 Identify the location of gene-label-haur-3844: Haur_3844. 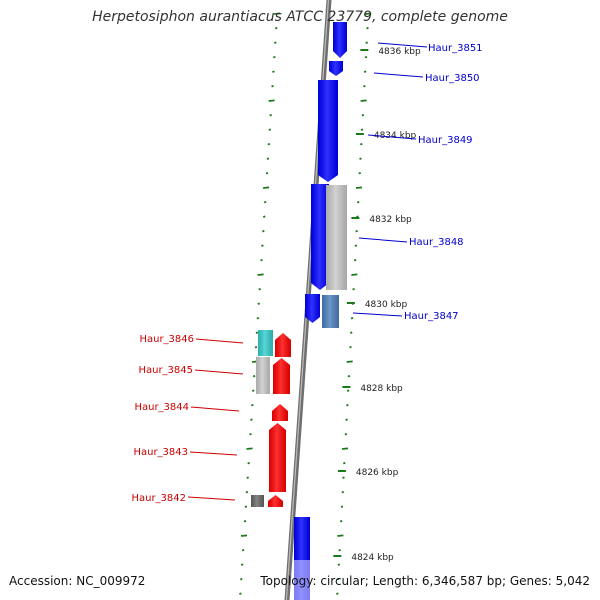
(161, 407).